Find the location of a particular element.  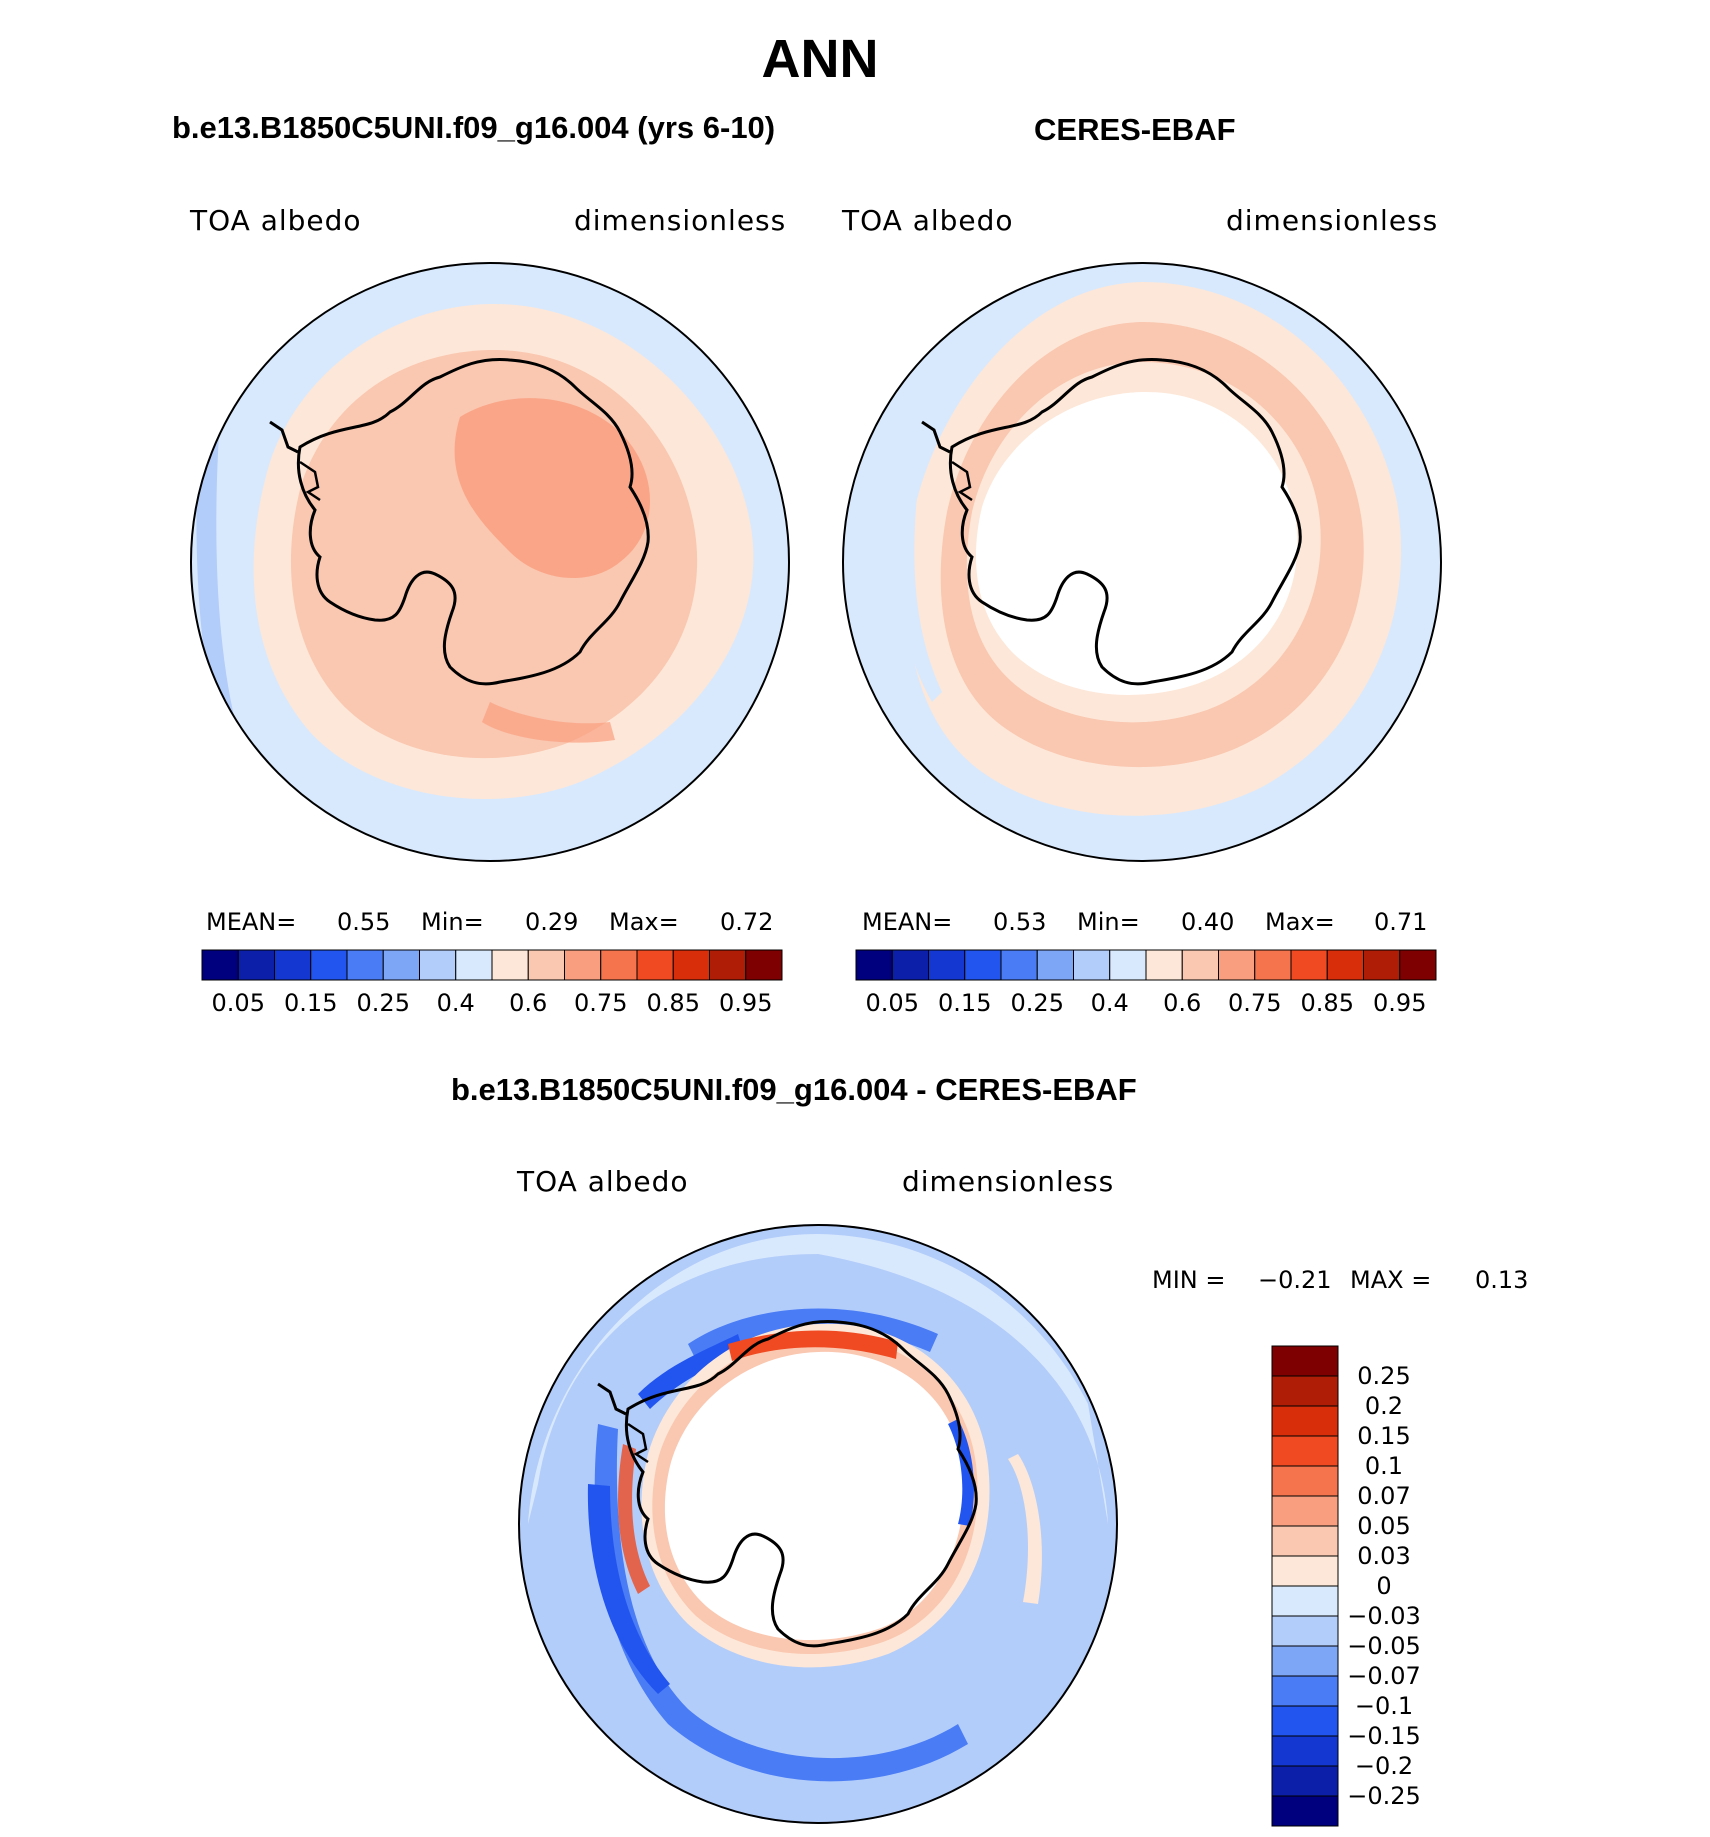

variable-label-diff: TOA albedo is located at coordinates (603, 1181).